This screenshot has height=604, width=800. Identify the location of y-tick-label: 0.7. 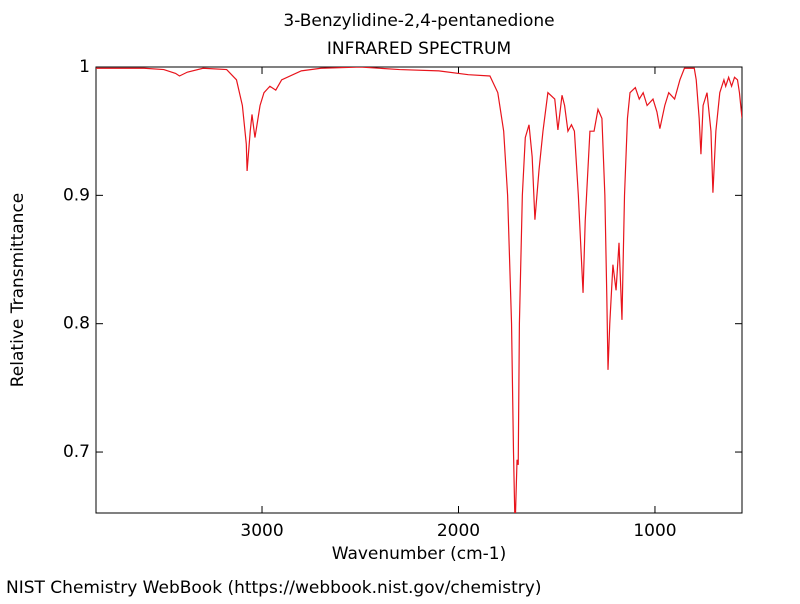
(76, 452).